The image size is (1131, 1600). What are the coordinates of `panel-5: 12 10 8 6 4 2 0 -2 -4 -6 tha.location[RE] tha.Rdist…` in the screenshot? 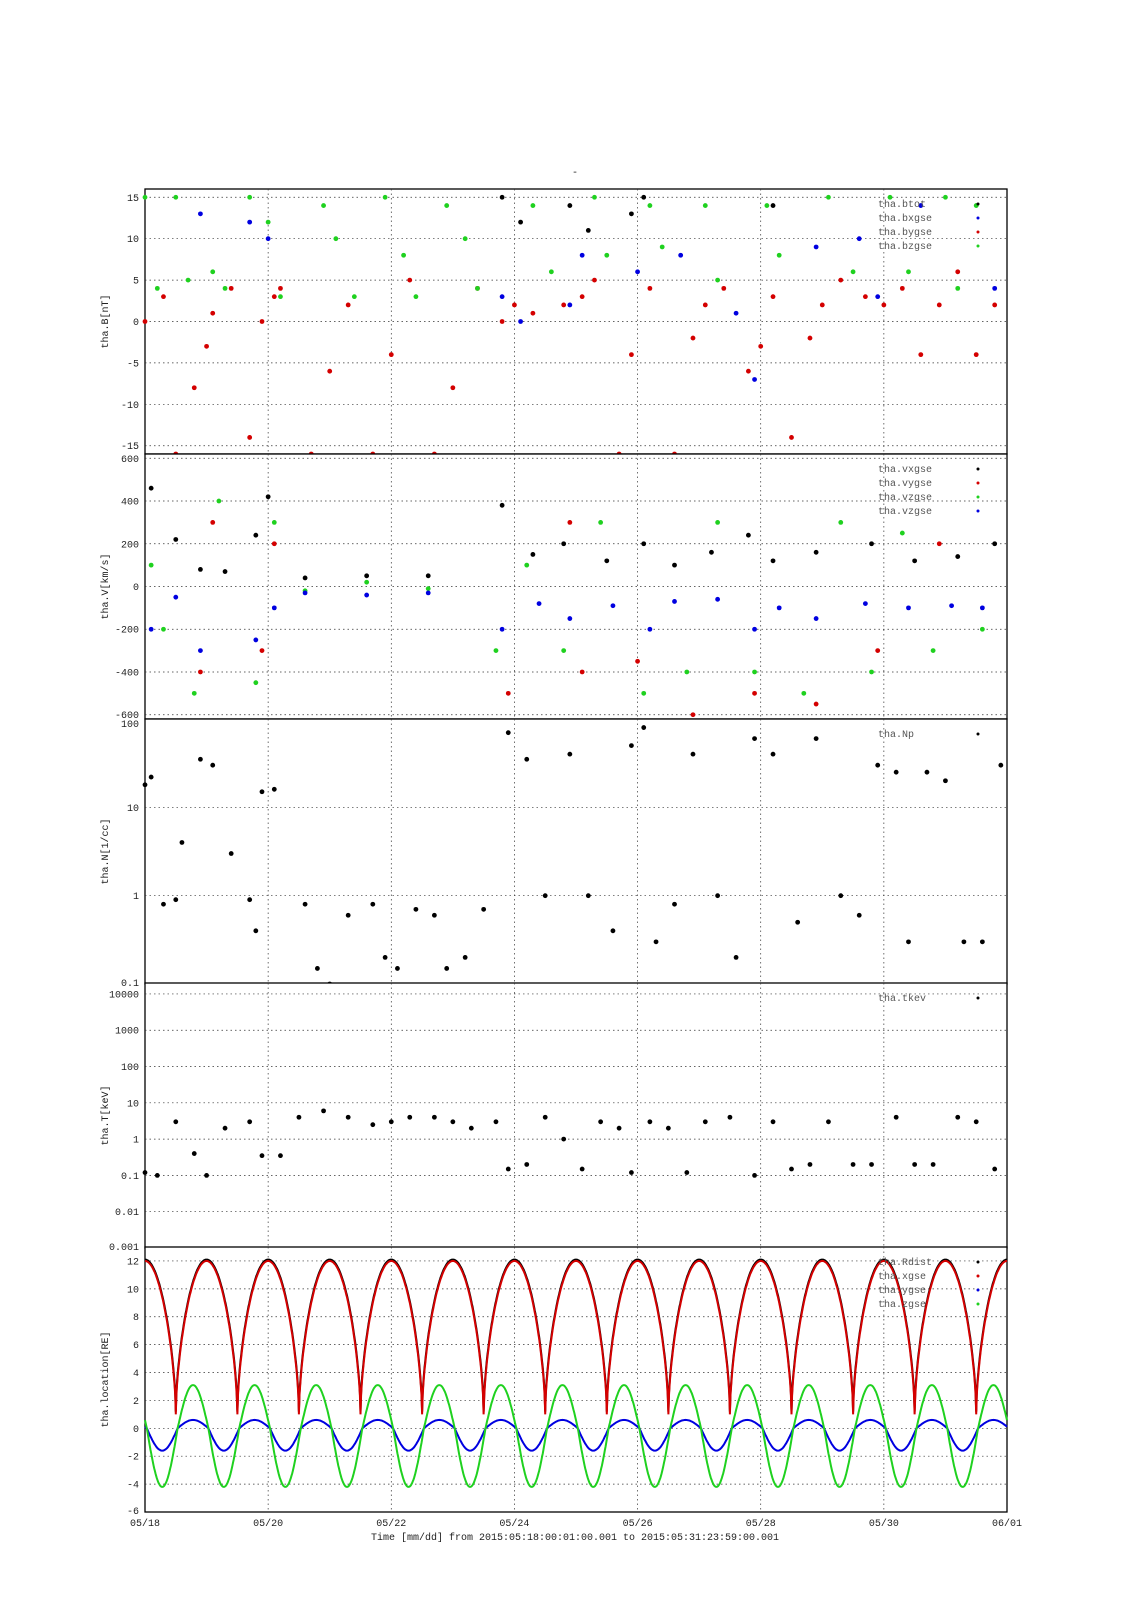 It's located at (554, 1382).